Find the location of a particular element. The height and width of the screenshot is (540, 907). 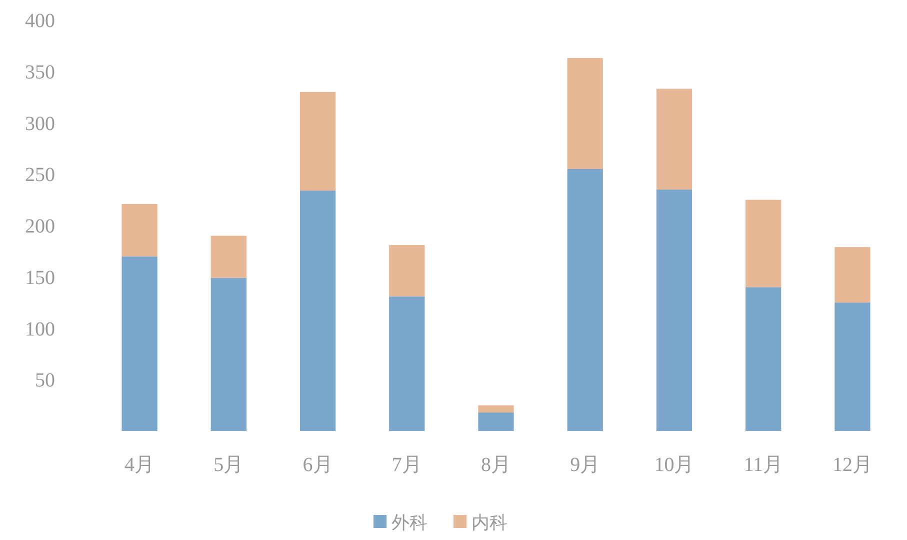

y-tick-label: 150 is located at coordinates (40, 277).